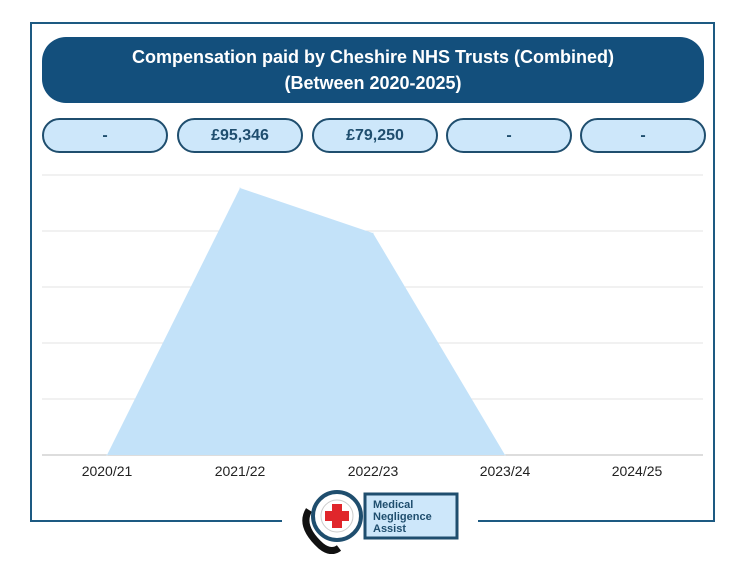 This screenshot has height=563, width=750. What do you see at coordinates (402, 517) in the screenshot?
I see `logo-text: Negligence` at bounding box center [402, 517].